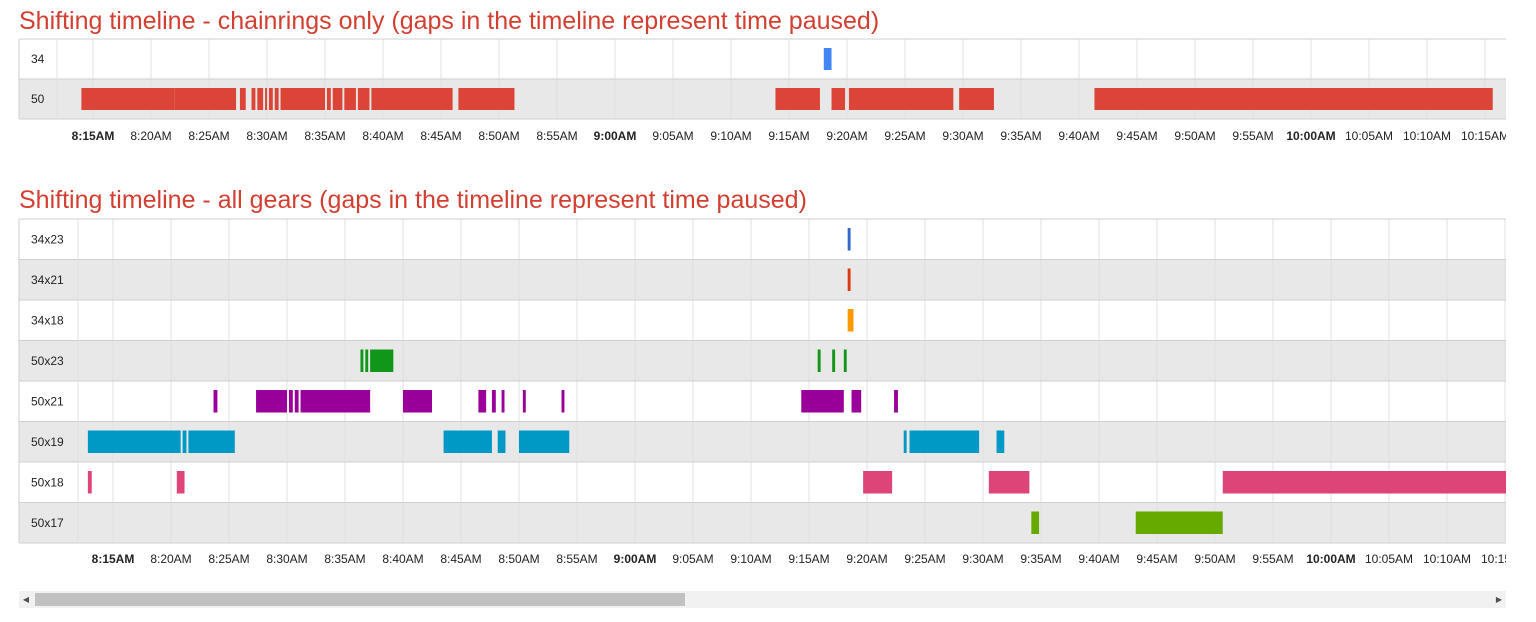  I want to click on tick-label: 9:30AM, so click(962, 136).